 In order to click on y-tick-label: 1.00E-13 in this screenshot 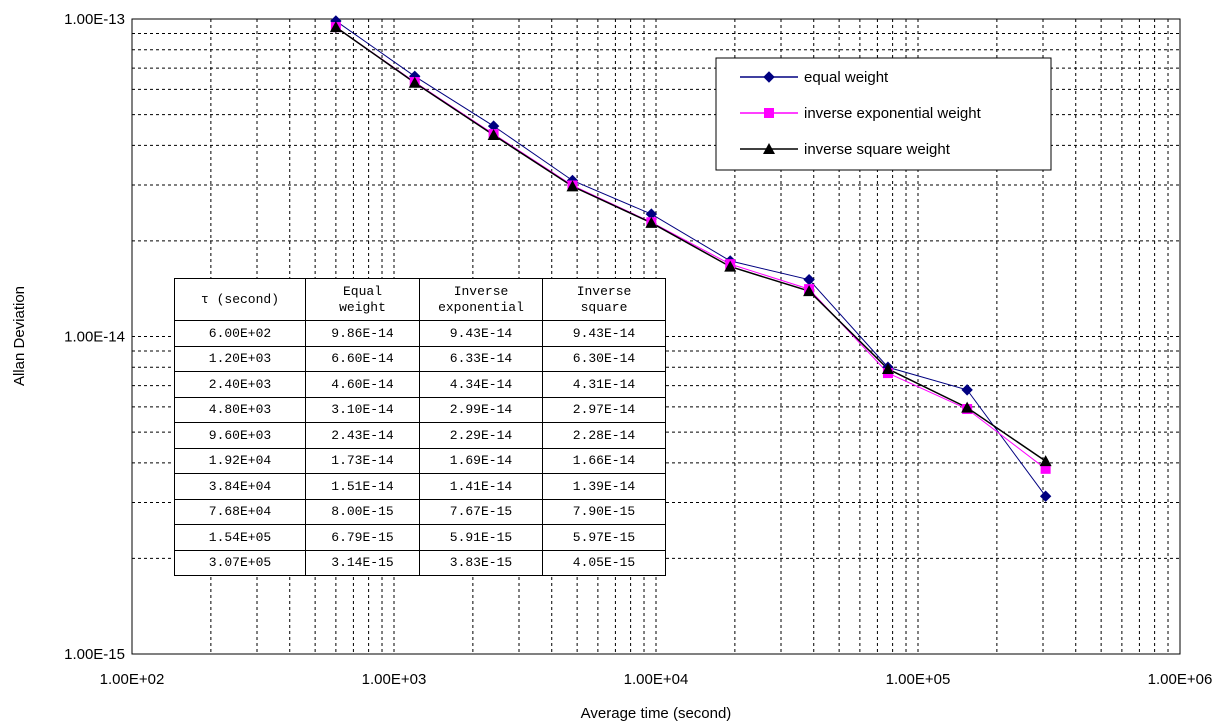, I will do `click(94, 19)`.